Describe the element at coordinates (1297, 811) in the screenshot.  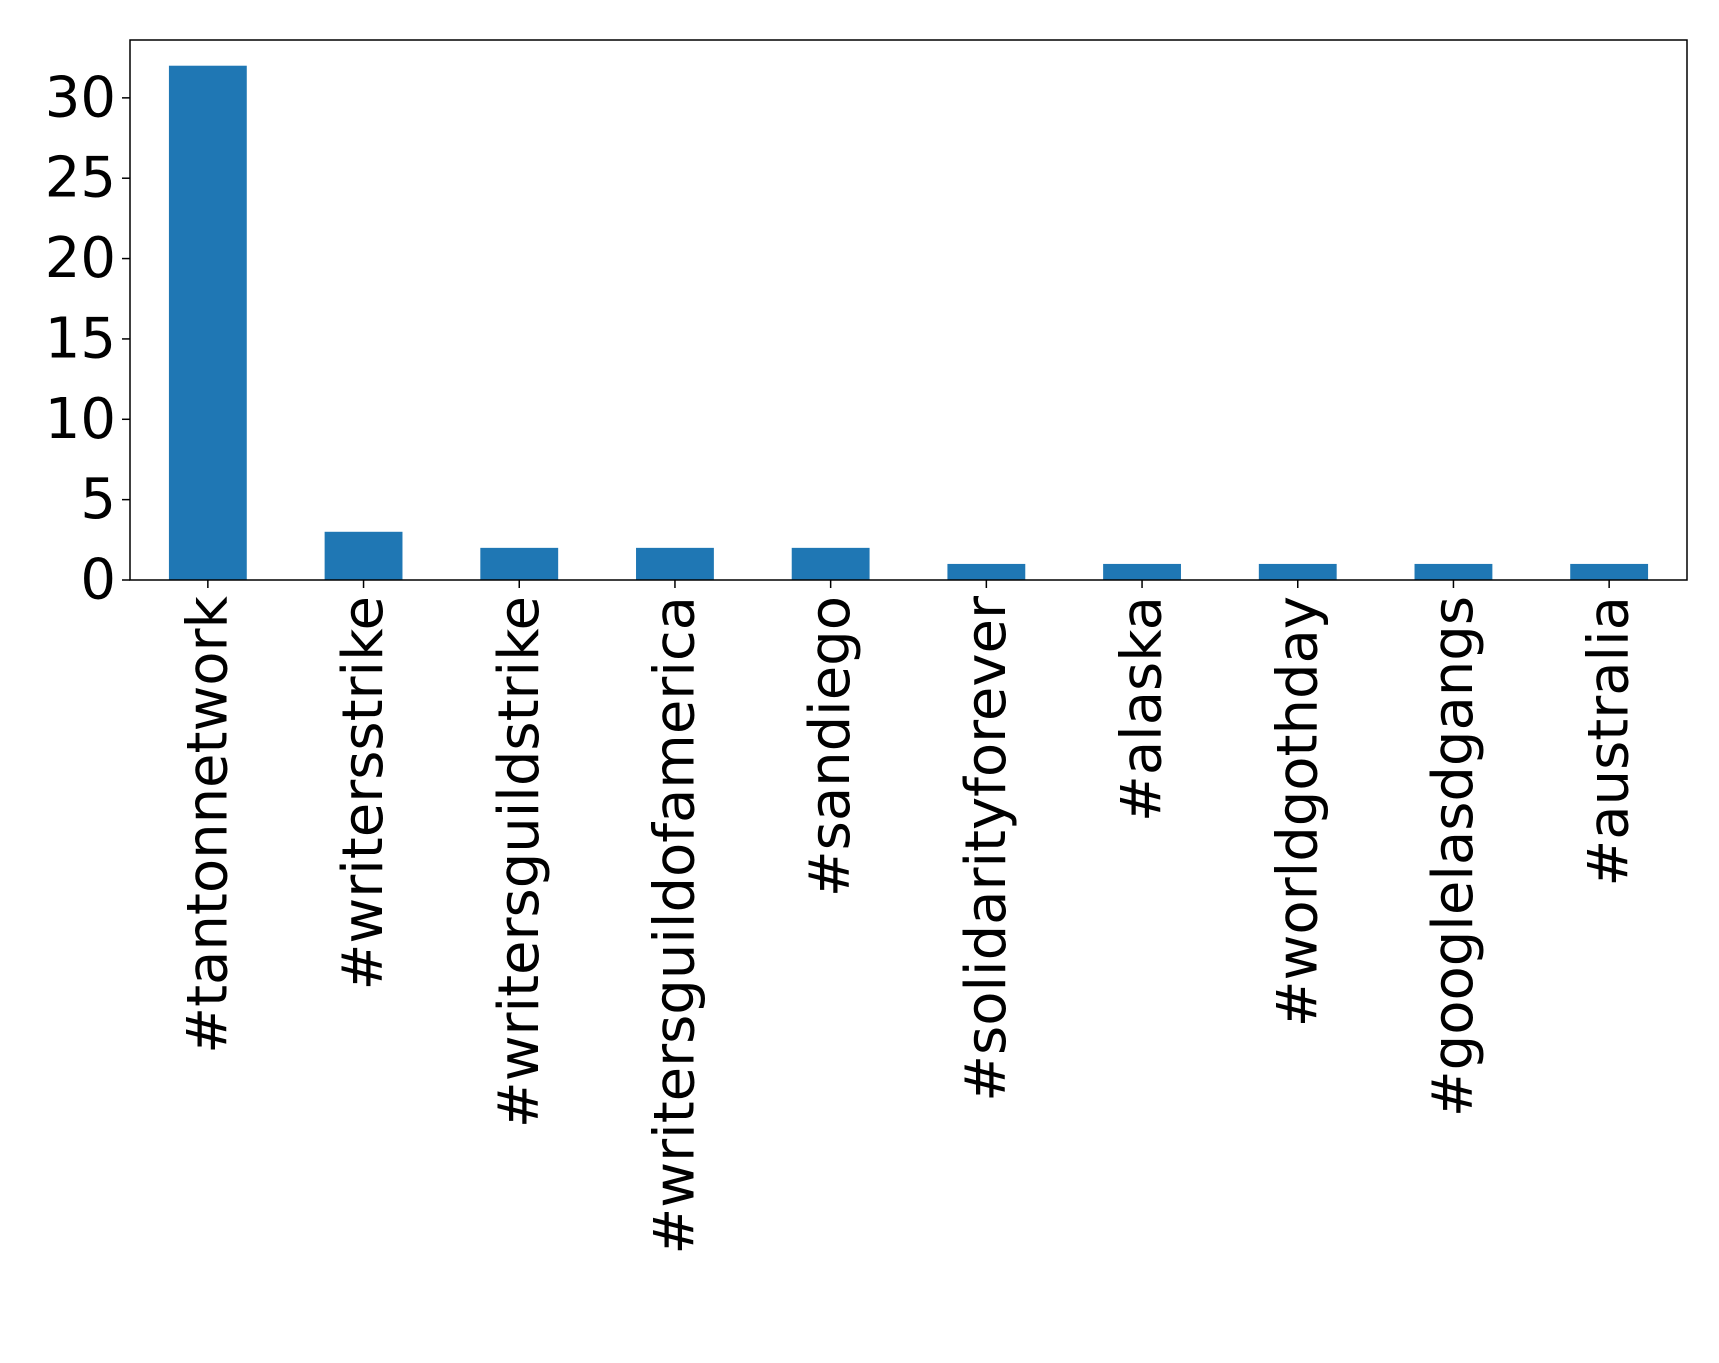
I see `x-tick-label: #worldgothday` at that location.